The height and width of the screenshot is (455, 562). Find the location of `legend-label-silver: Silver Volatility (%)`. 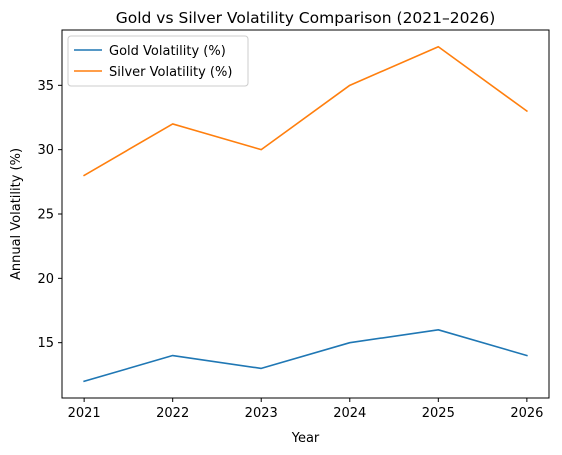

legend-label-silver: Silver Volatility (%) is located at coordinates (170, 72).